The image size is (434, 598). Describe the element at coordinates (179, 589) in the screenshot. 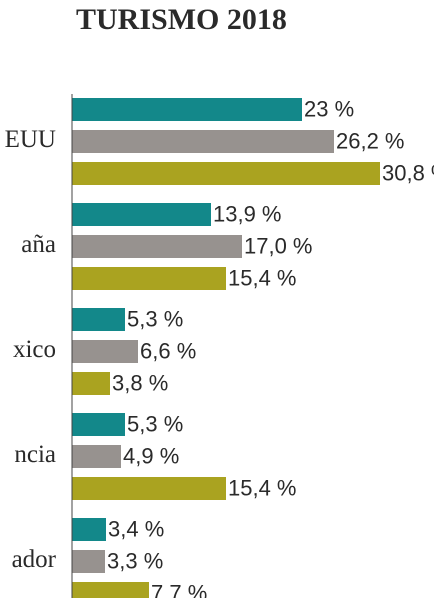

I see `value-label: 7,7 %` at that location.